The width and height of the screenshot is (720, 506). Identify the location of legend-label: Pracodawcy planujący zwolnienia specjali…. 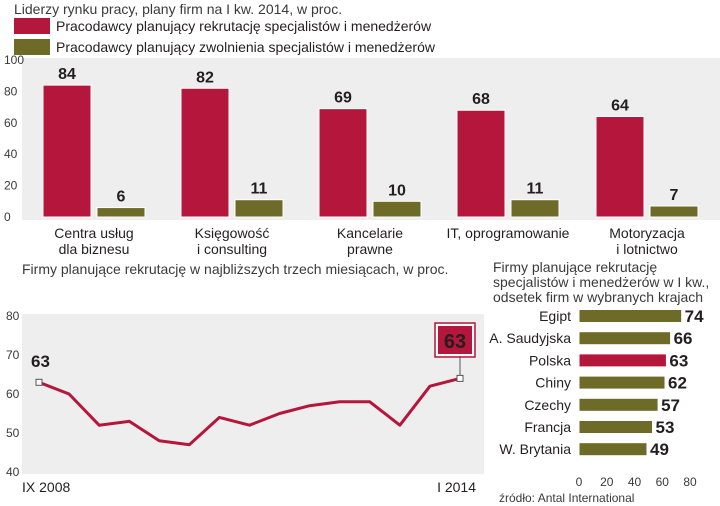
(246, 47).